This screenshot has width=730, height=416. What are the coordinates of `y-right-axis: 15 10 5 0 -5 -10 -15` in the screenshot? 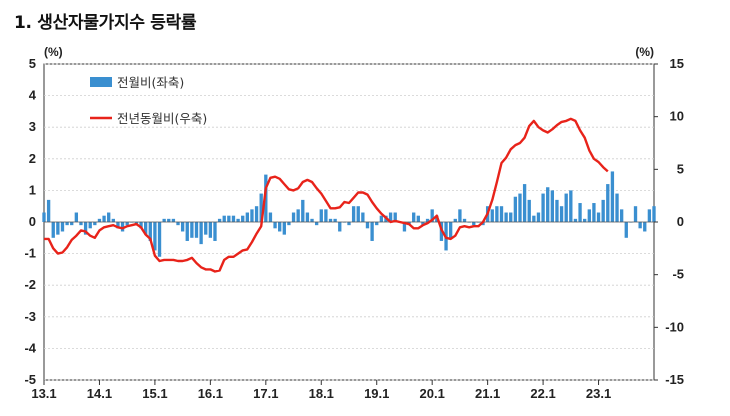 It's located at (669, 221).